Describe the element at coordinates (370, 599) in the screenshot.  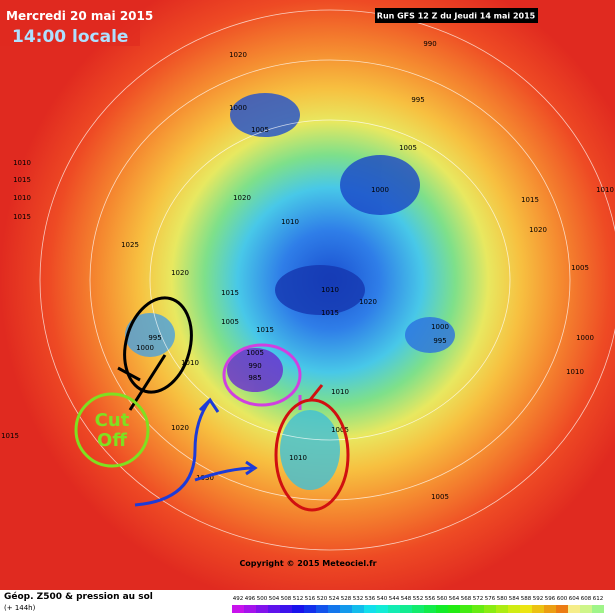
I see `colorbar-label: 536` at that location.